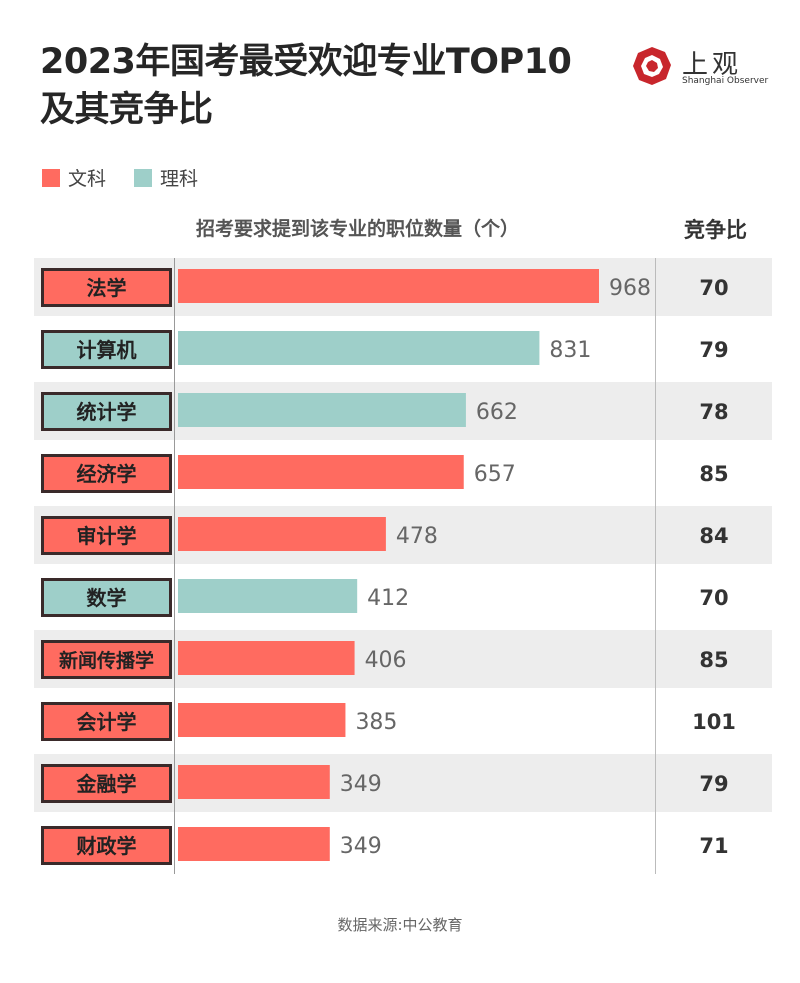 The width and height of the screenshot is (800, 983). Describe the element at coordinates (51, 177) in the screenshot. I see `legend-swatch-arts` at that location.